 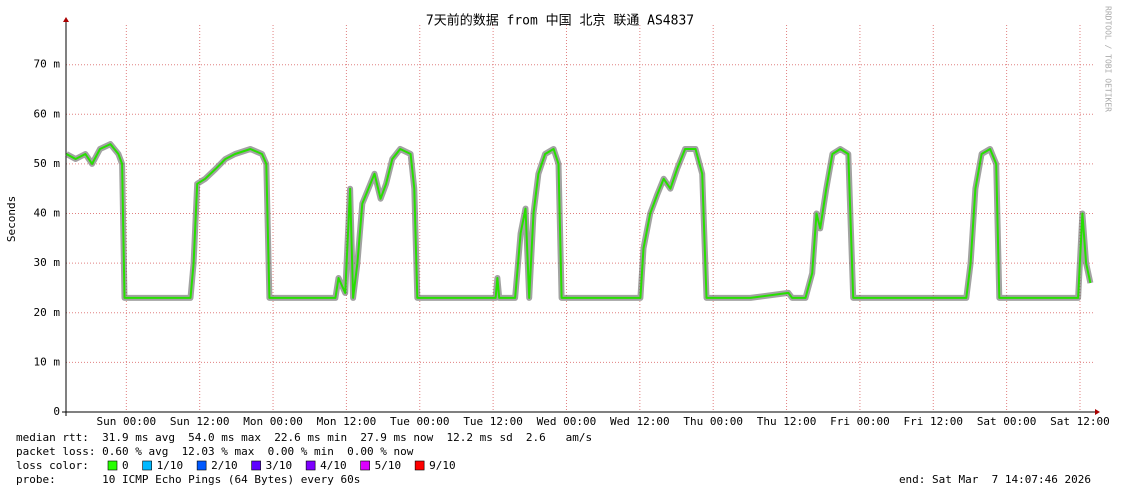 What do you see at coordinates (47, 262) in the screenshot?
I see `y-tick-label: 30 m` at bounding box center [47, 262].